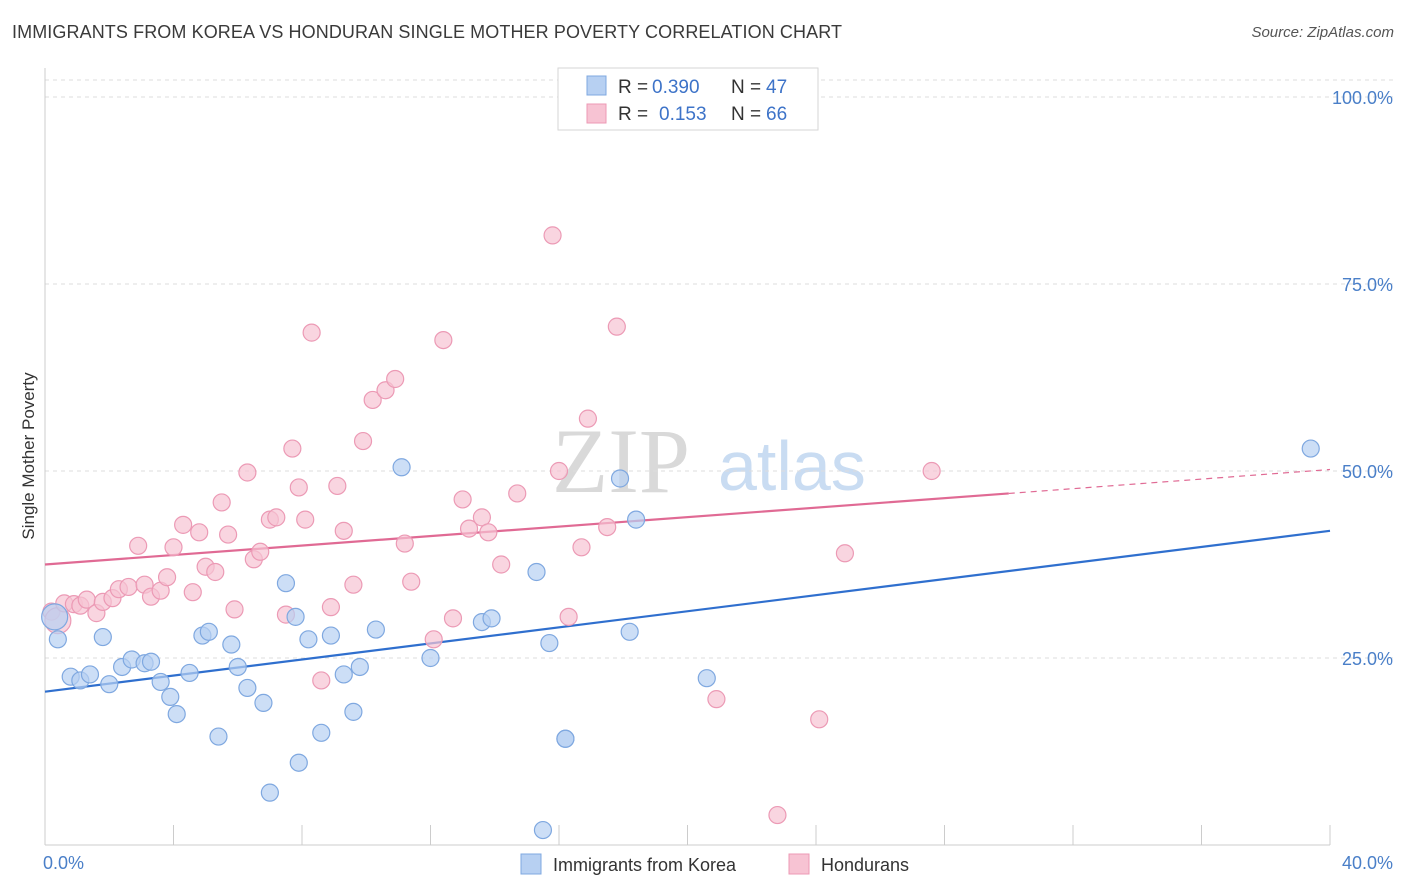 This screenshot has height=892, width=1406. I want to click on y-tick-label: 25.0%, so click(1367, 659).